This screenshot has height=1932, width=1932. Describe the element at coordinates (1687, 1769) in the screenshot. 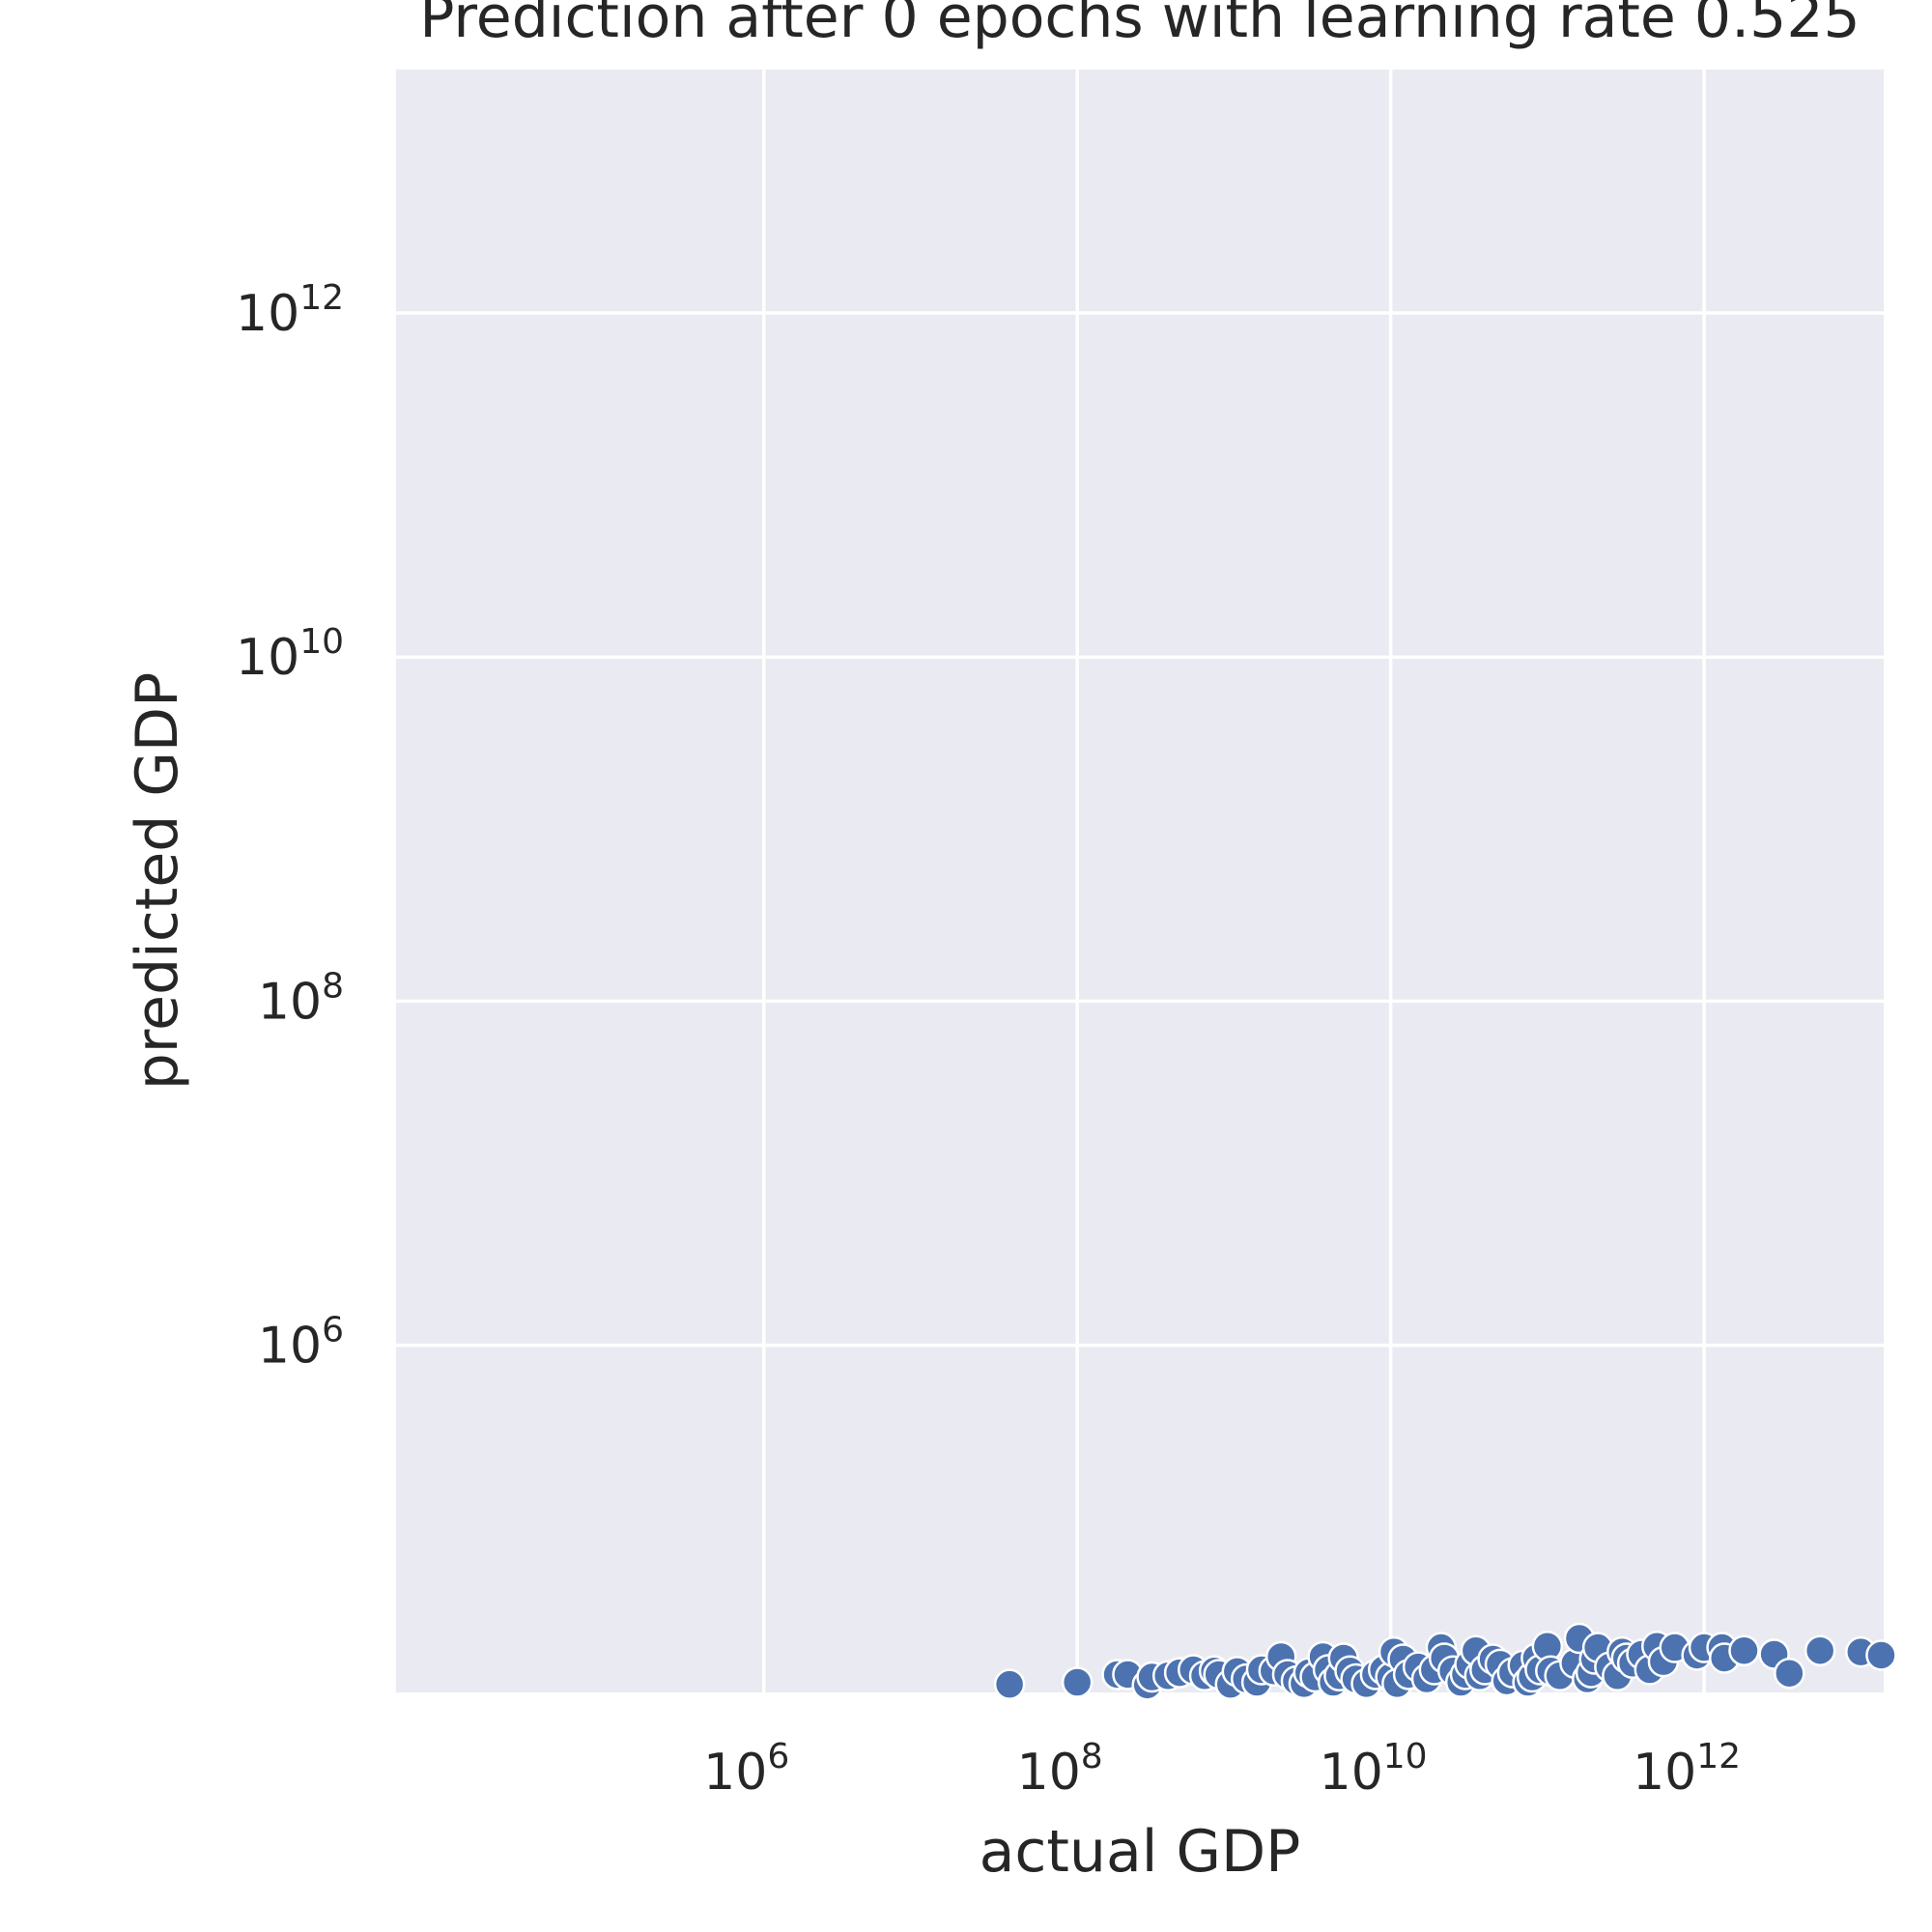

I see `x-tick-label: 1012` at that location.